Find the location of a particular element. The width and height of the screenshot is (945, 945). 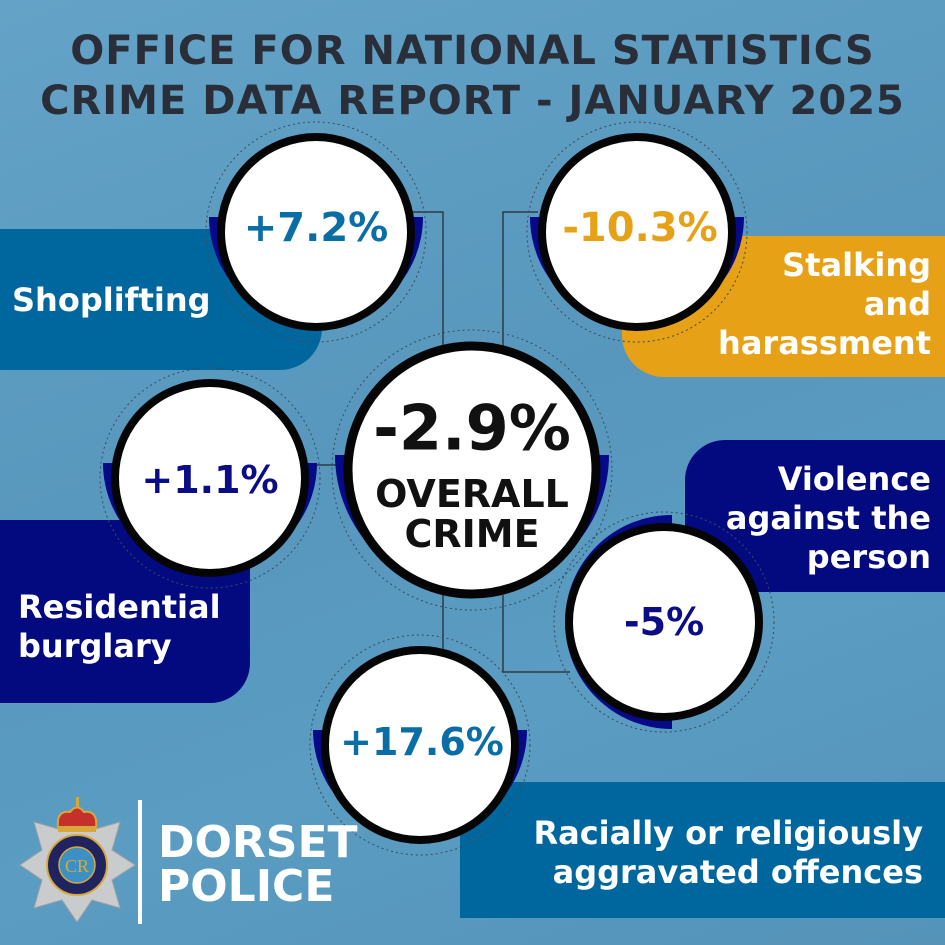

logo-divider is located at coordinates (140, 862).